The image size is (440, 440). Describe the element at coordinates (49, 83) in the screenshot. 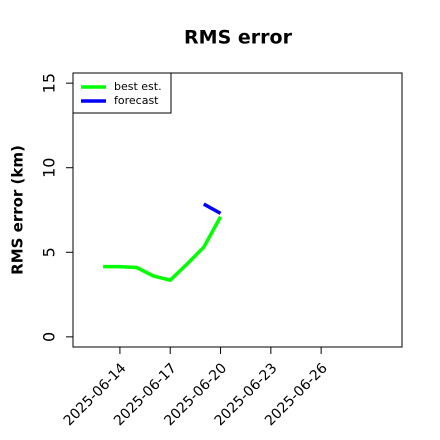

I see `y-tick-label: 15` at that location.